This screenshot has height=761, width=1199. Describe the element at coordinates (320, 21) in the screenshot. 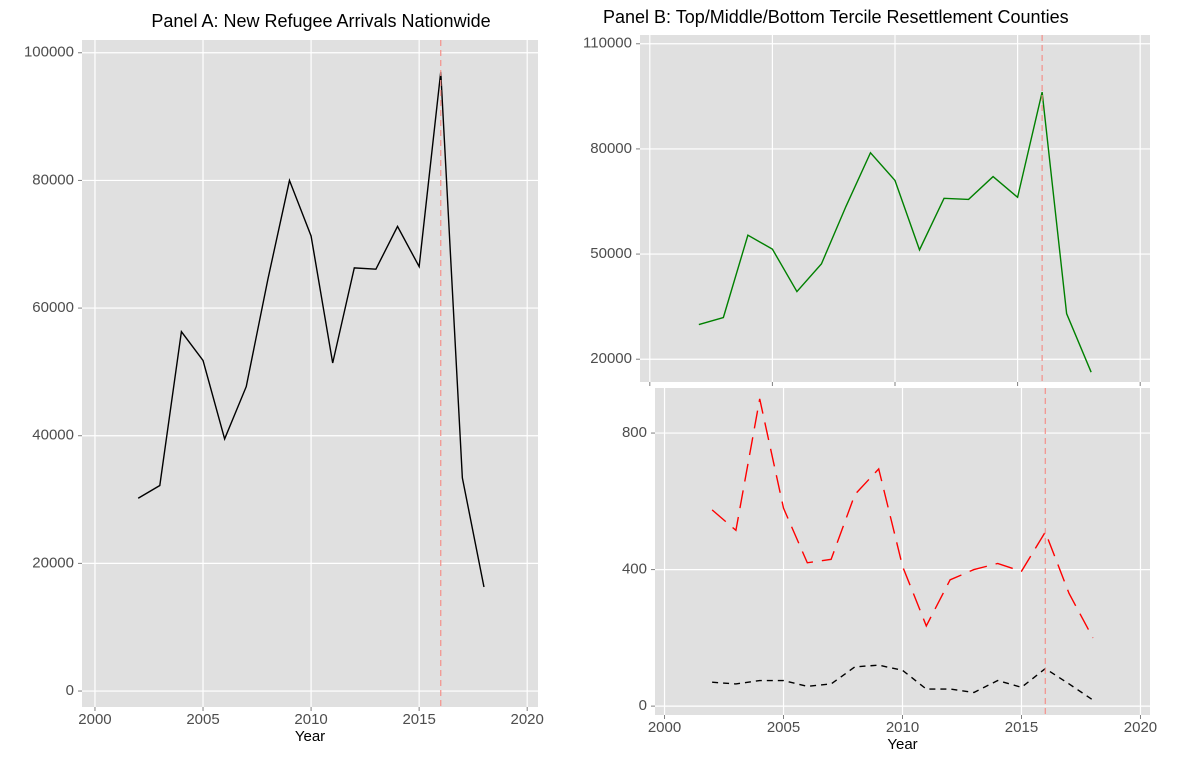

I see `panel-title: Panel A: New Refugee Arrivals Nationwide` at that location.